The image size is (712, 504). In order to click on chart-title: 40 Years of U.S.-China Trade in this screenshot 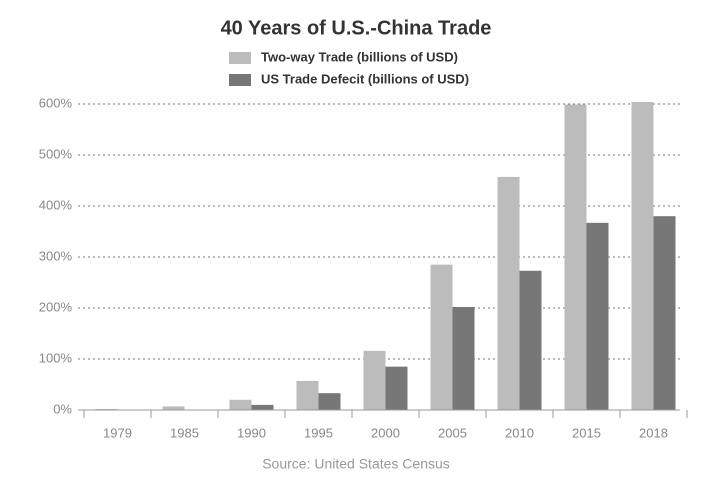, I will do `click(356, 28)`.